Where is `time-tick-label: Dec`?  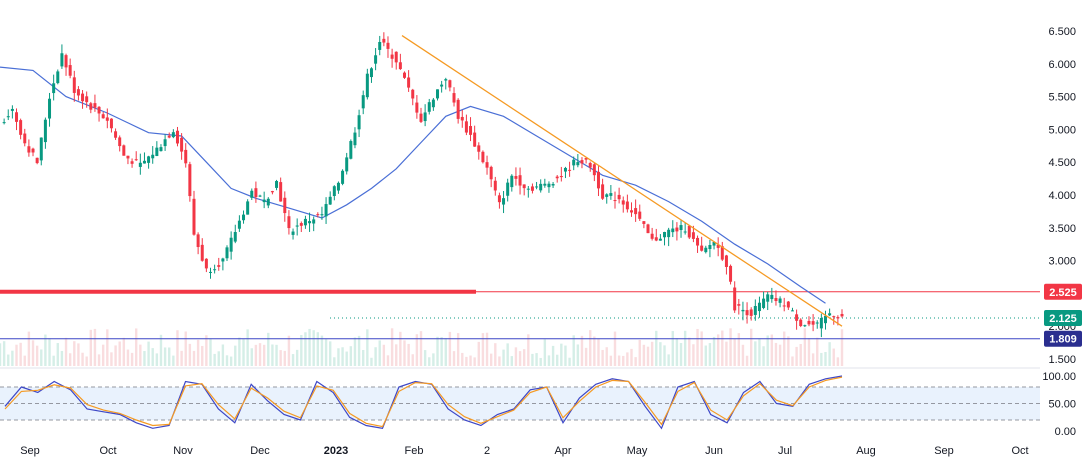 time-tick-label: Dec is located at coordinates (260, 451).